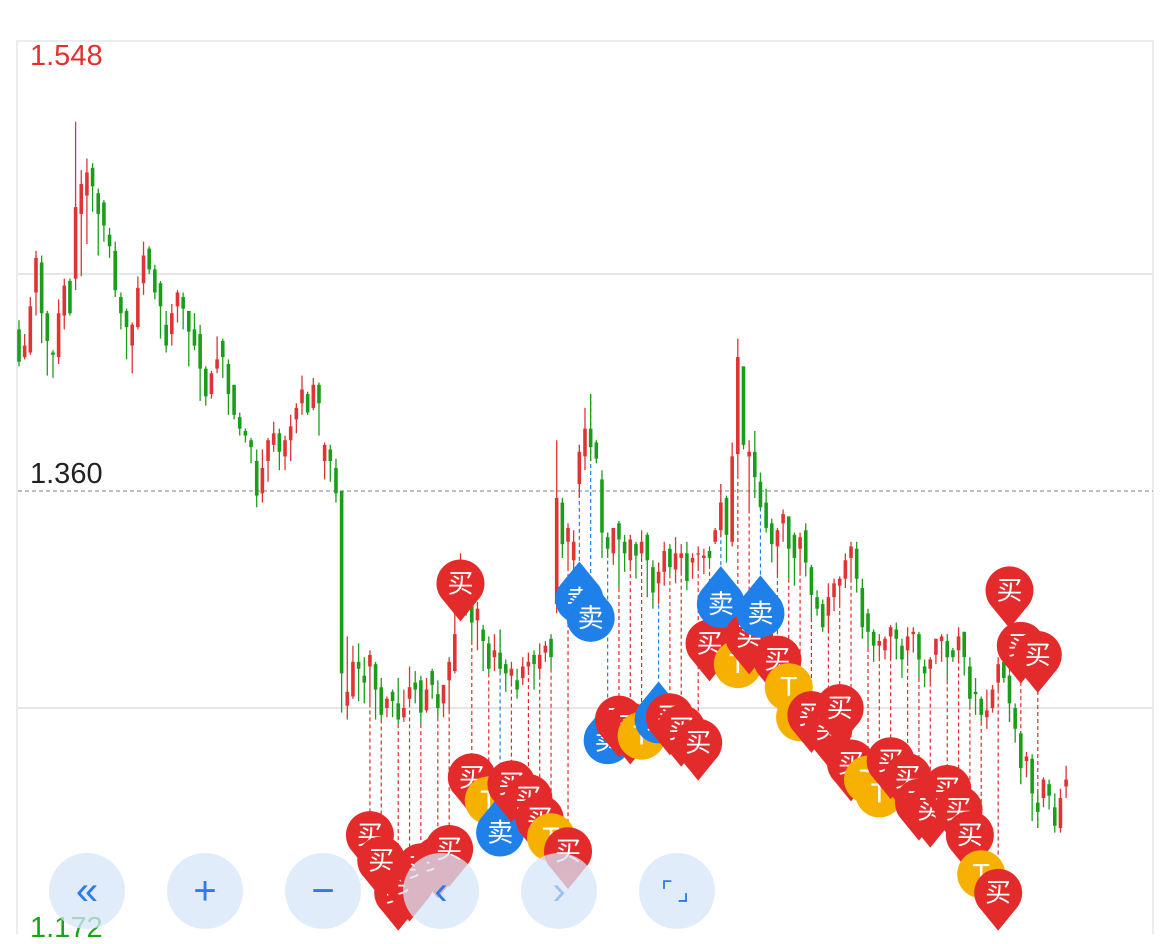 This screenshot has width=1170, height=944. I want to click on zoom-in-button: +, so click(205, 891).